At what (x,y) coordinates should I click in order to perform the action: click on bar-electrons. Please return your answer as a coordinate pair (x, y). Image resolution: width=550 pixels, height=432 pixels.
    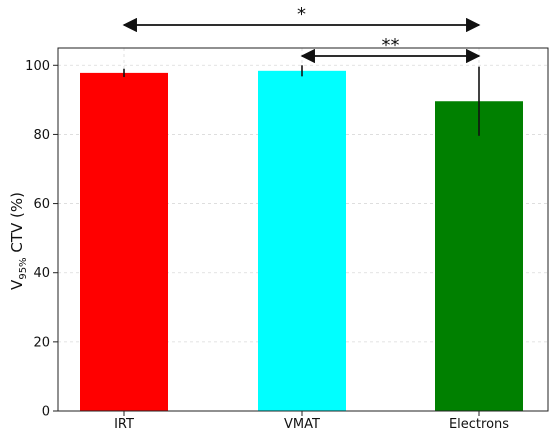
    Looking at the image, I should click on (479, 256).